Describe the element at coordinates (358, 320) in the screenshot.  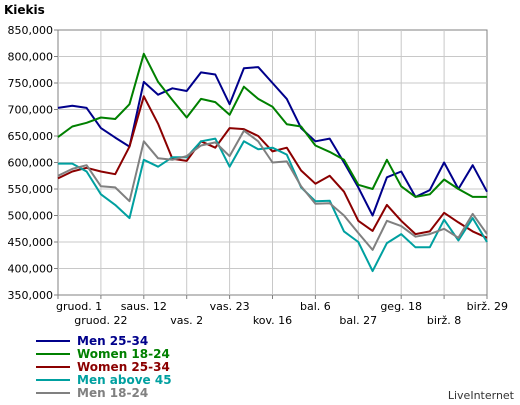
I see `x-tick-label: bal. 27` at that location.